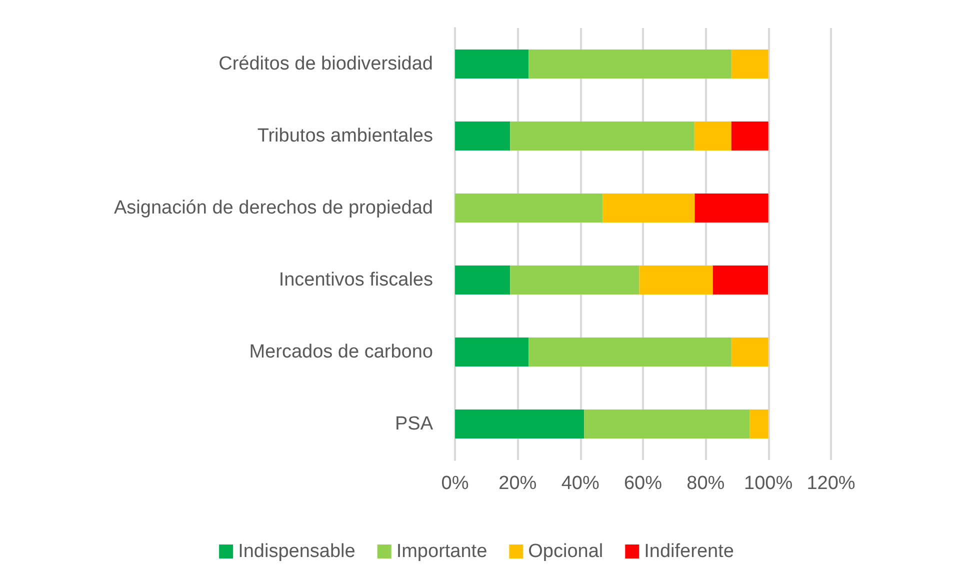  Describe the element at coordinates (455, 483) in the screenshot. I see `x-tick-label: 0%` at that location.